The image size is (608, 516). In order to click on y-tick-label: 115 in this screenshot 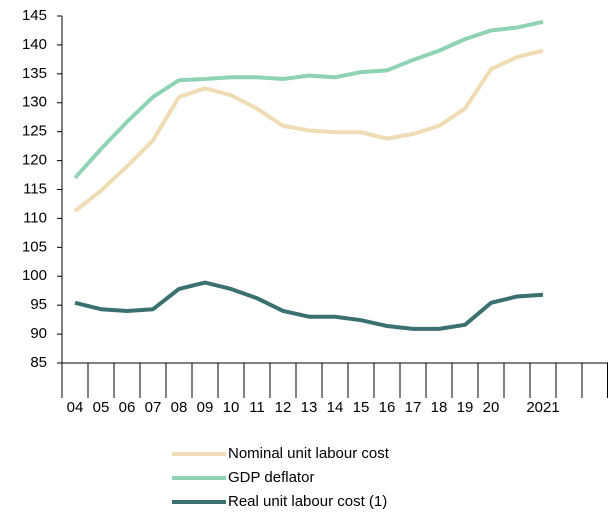, I will do `click(35, 188)`.